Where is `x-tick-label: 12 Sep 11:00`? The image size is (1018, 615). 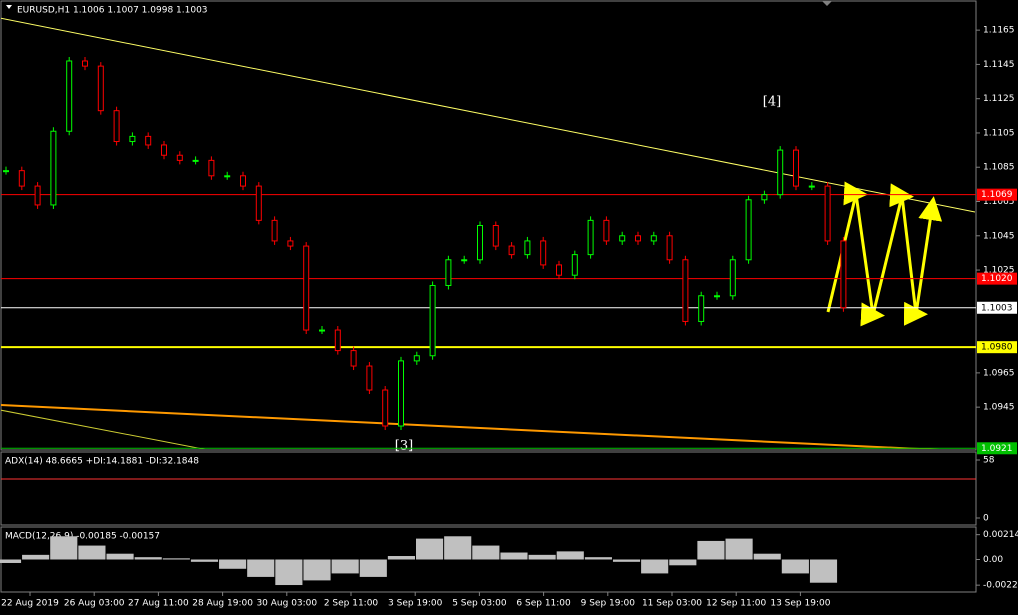 x-tick-label: 12 Sep 11:00 is located at coordinates (736, 604).